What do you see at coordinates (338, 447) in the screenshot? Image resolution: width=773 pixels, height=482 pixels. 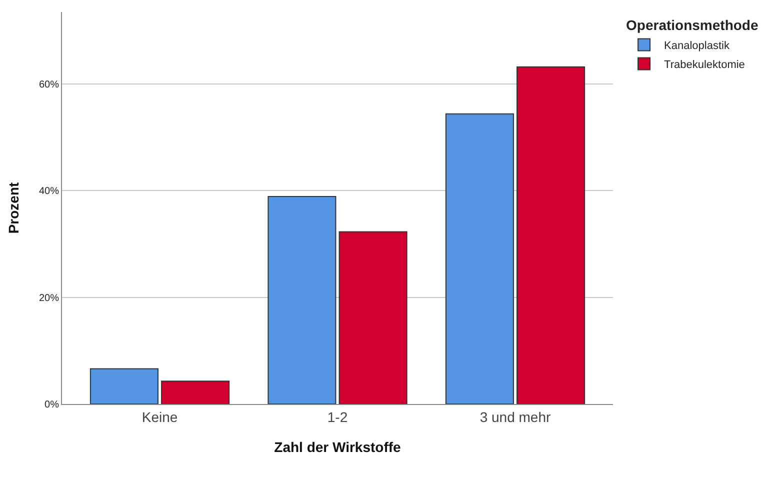 I see `x-axis-title: Zahl der Wirkstoffe` at bounding box center [338, 447].